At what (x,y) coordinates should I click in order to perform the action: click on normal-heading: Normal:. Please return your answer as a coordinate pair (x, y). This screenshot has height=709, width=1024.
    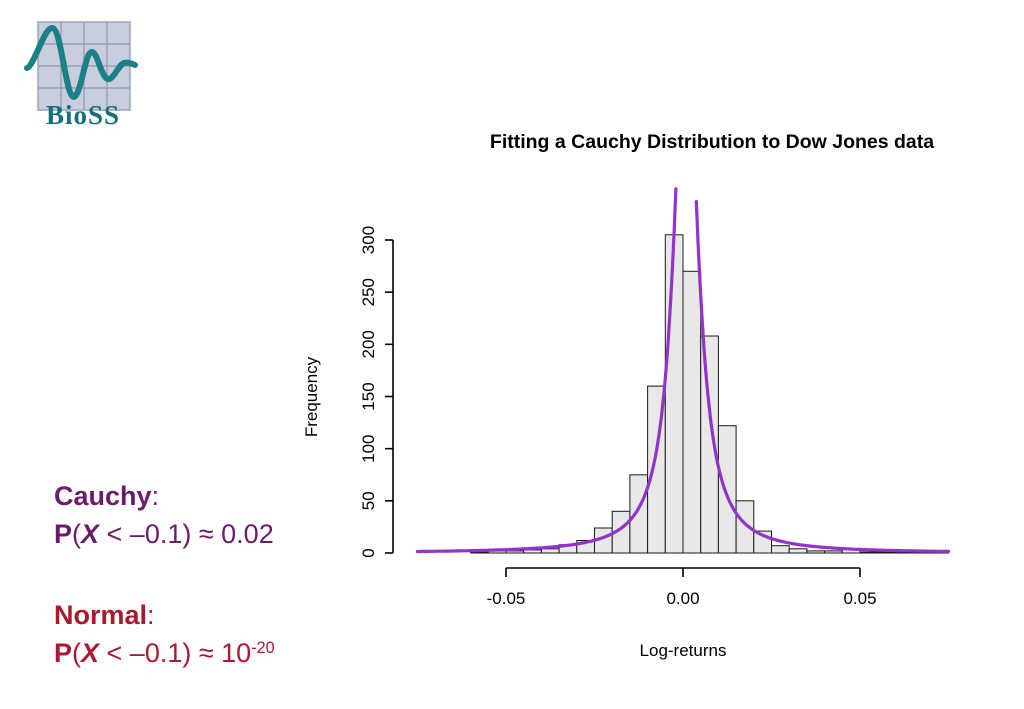
    Looking at the image, I should click on (164, 615).